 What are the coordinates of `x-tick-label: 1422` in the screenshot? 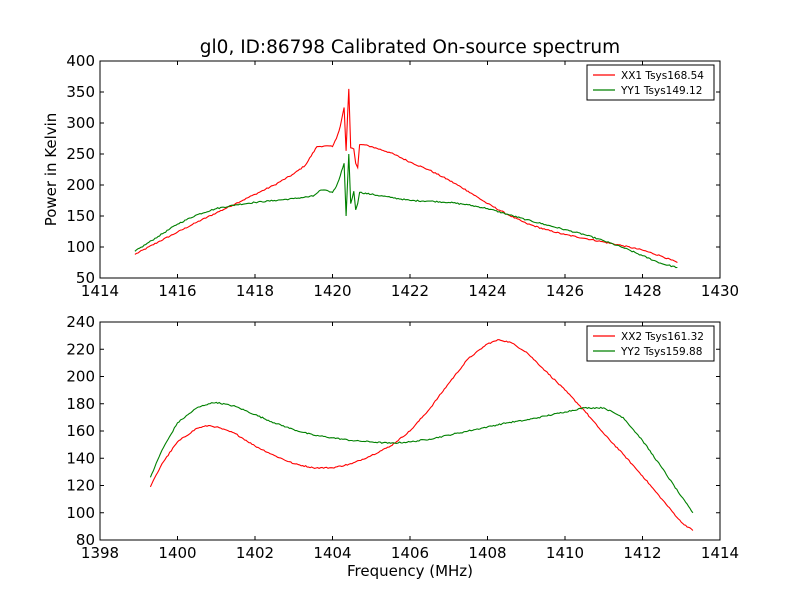 It's located at (410, 291).